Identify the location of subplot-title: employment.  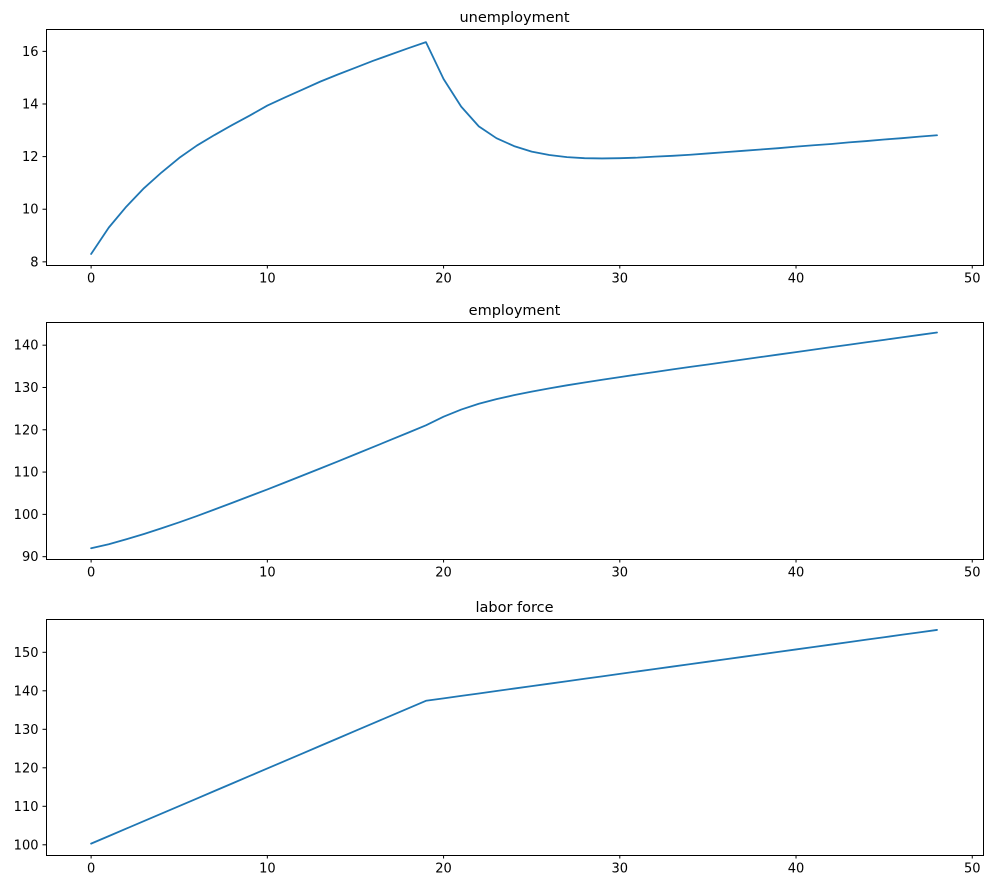
(515, 311).